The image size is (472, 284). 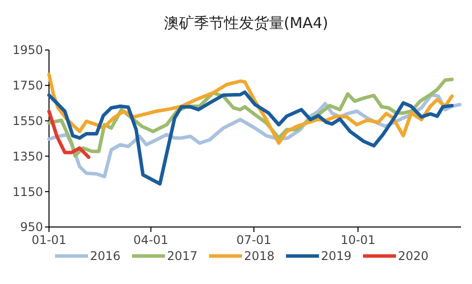 I want to click on x-tick-label: 10-01, so click(x=358, y=240).